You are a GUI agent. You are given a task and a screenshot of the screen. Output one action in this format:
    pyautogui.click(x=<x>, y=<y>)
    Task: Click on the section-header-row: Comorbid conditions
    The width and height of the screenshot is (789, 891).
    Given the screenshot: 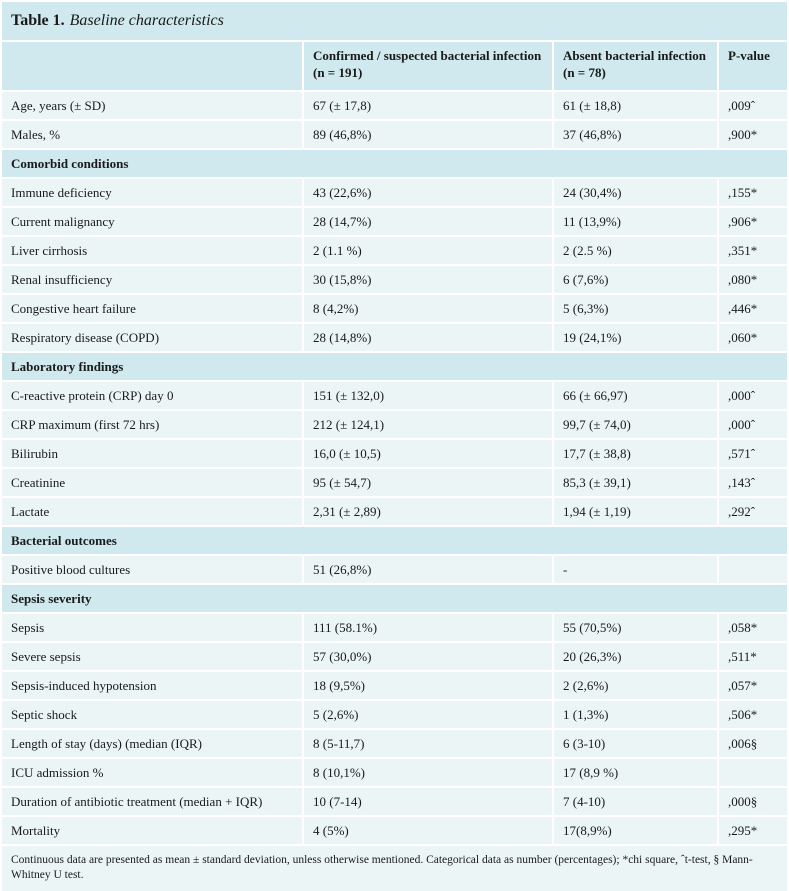 What is the action you would take?
    pyautogui.click(x=394, y=164)
    